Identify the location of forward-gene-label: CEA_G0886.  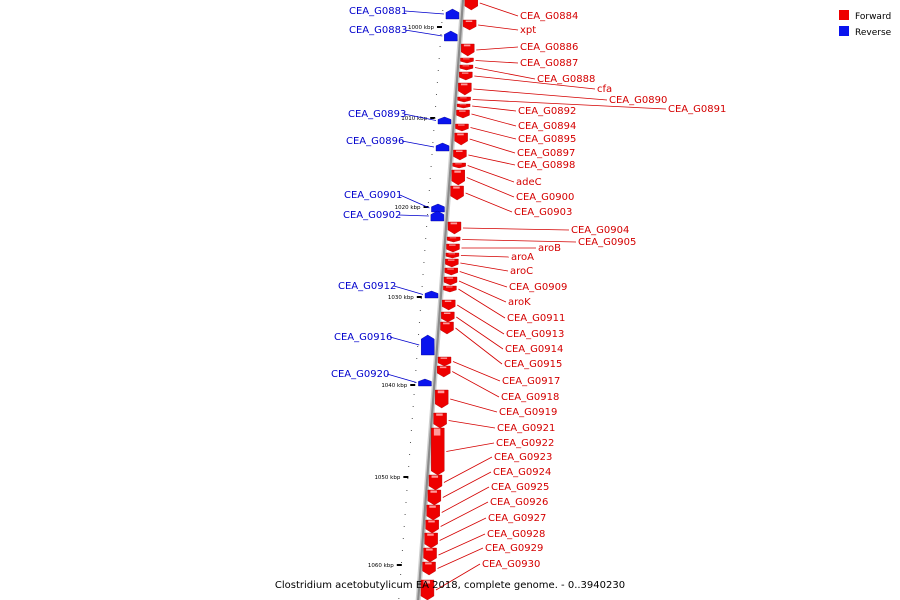
(549, 47).